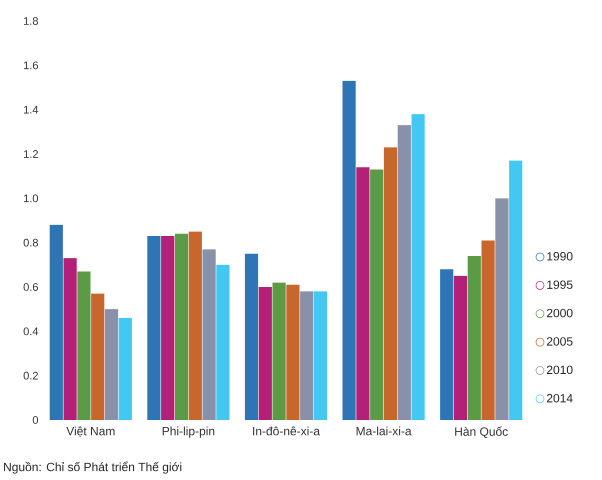 This screenshot has width=602, height=480. What do you see at coordinates (559, 370) in the screenshot?
I see `legend-label: 2010` at bounding box center [559, 370].